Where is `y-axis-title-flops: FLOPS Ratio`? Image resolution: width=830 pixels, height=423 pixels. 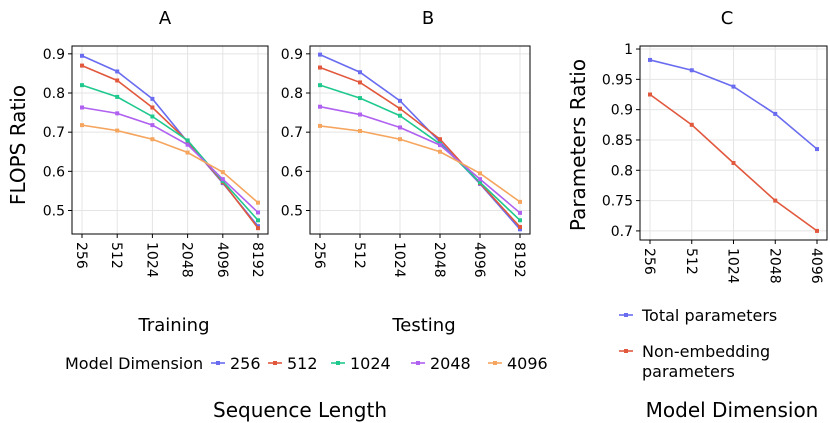
y-axis-title-flops: FLOPS Ratio is located at coordinates (18, 145).